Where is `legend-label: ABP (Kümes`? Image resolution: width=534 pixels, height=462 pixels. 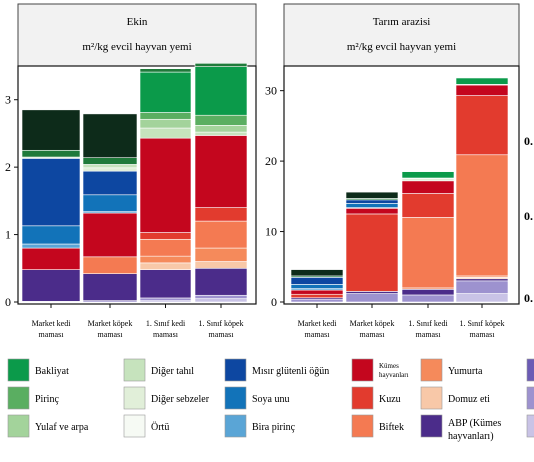
legend-label: ABP (Kümes is located at coordinates (474, 423).